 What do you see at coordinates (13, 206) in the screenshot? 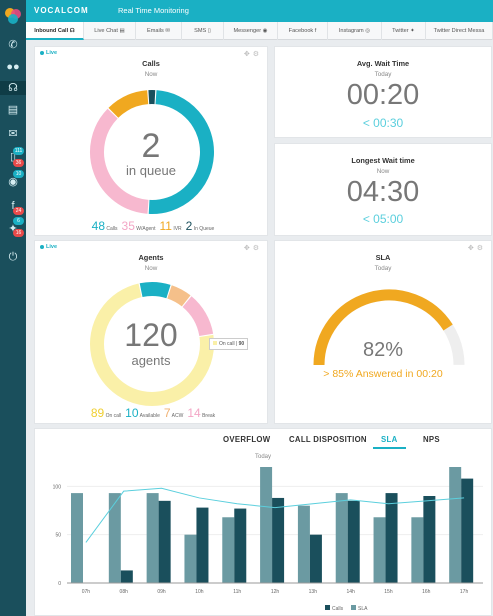
I see `facebook-icon: f` at bounding box center [13, 206].